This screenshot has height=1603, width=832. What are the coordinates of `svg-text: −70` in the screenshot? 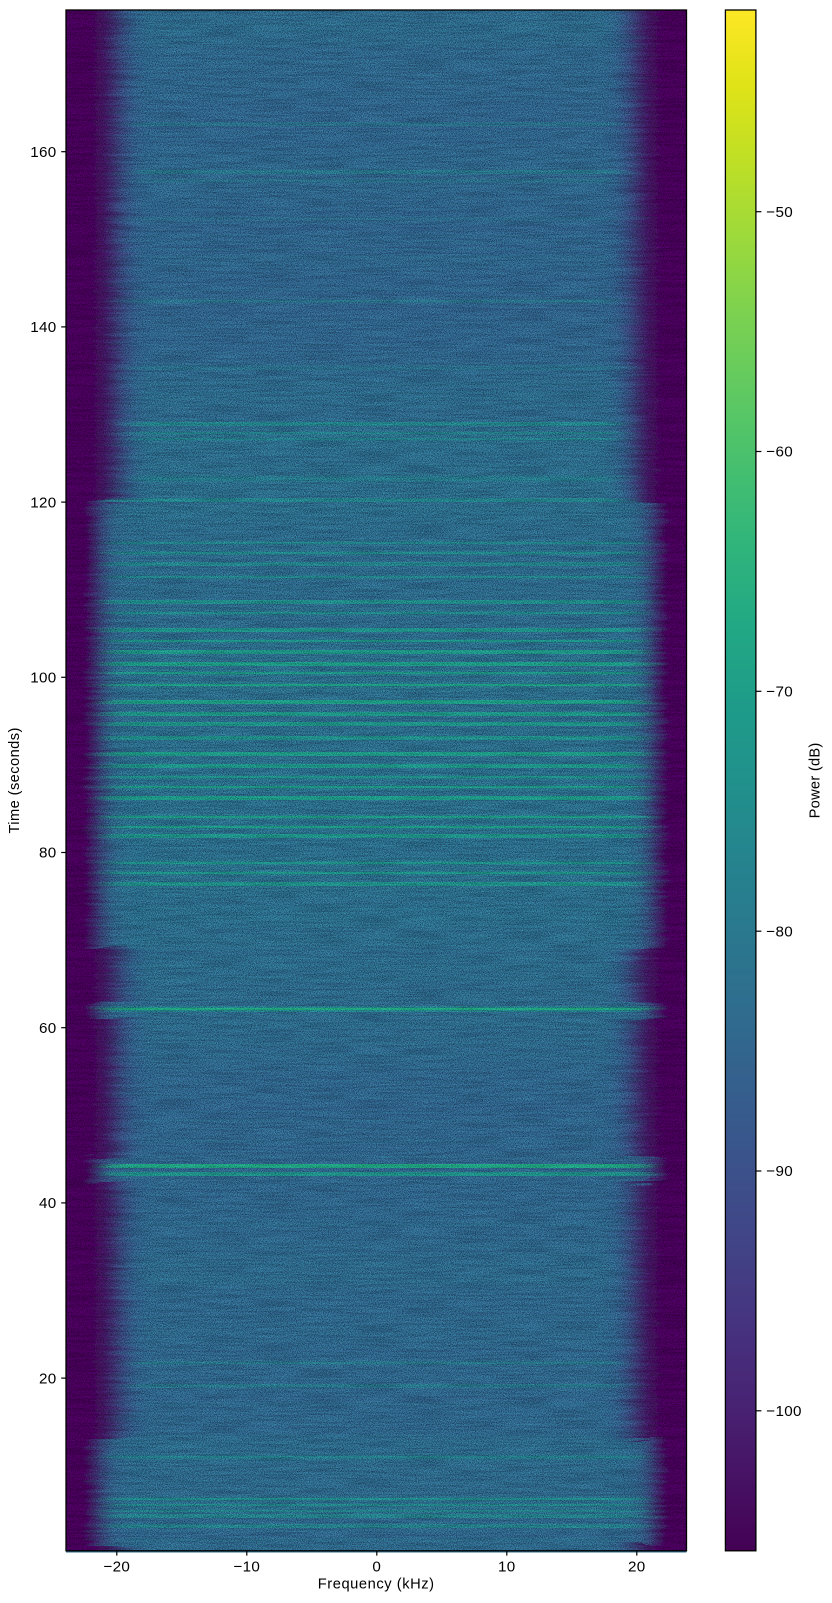 It's located at (779, 692).